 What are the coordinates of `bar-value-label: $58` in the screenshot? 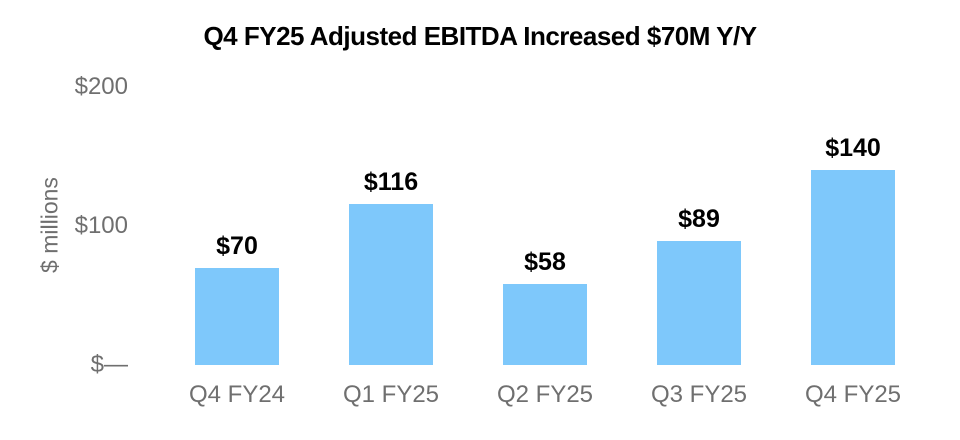 It's located at (545, 262).